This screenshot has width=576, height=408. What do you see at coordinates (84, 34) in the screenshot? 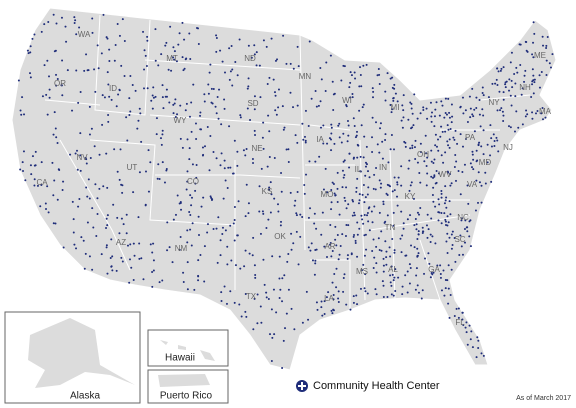
I see `state-label: WA` at bounding box center [84, 34].